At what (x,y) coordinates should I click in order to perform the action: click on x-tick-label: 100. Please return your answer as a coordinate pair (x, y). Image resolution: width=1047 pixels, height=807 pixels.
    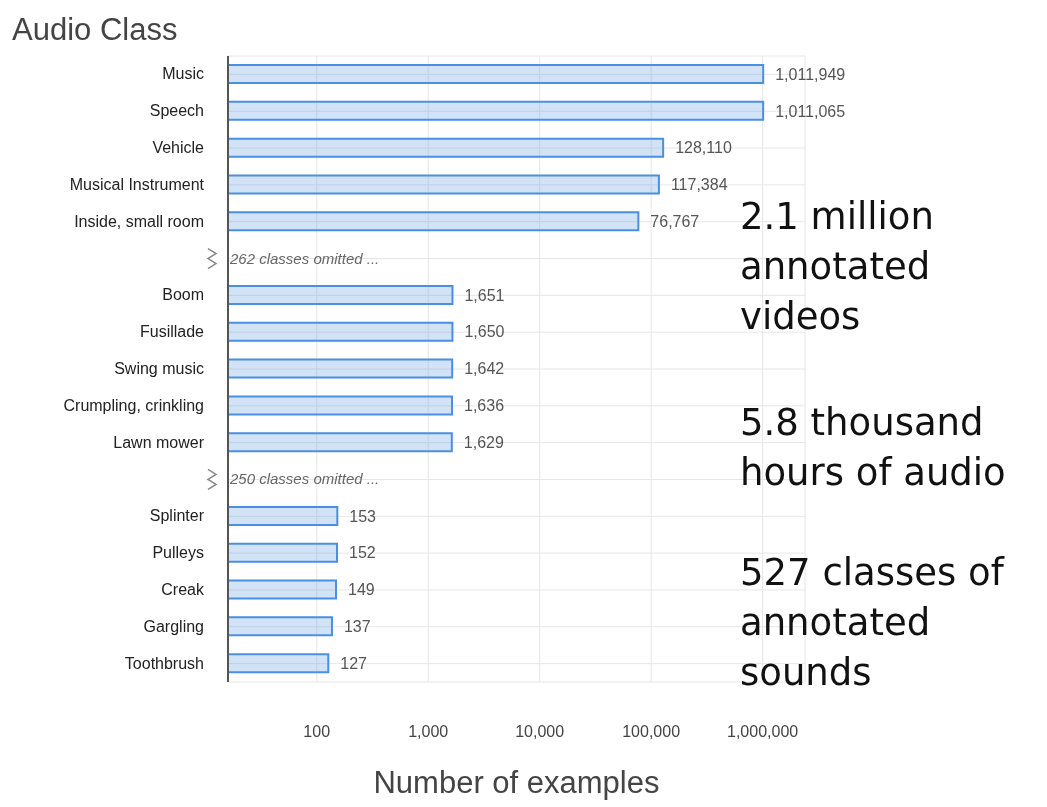
    Looking at the image, I should click on (317, 732).